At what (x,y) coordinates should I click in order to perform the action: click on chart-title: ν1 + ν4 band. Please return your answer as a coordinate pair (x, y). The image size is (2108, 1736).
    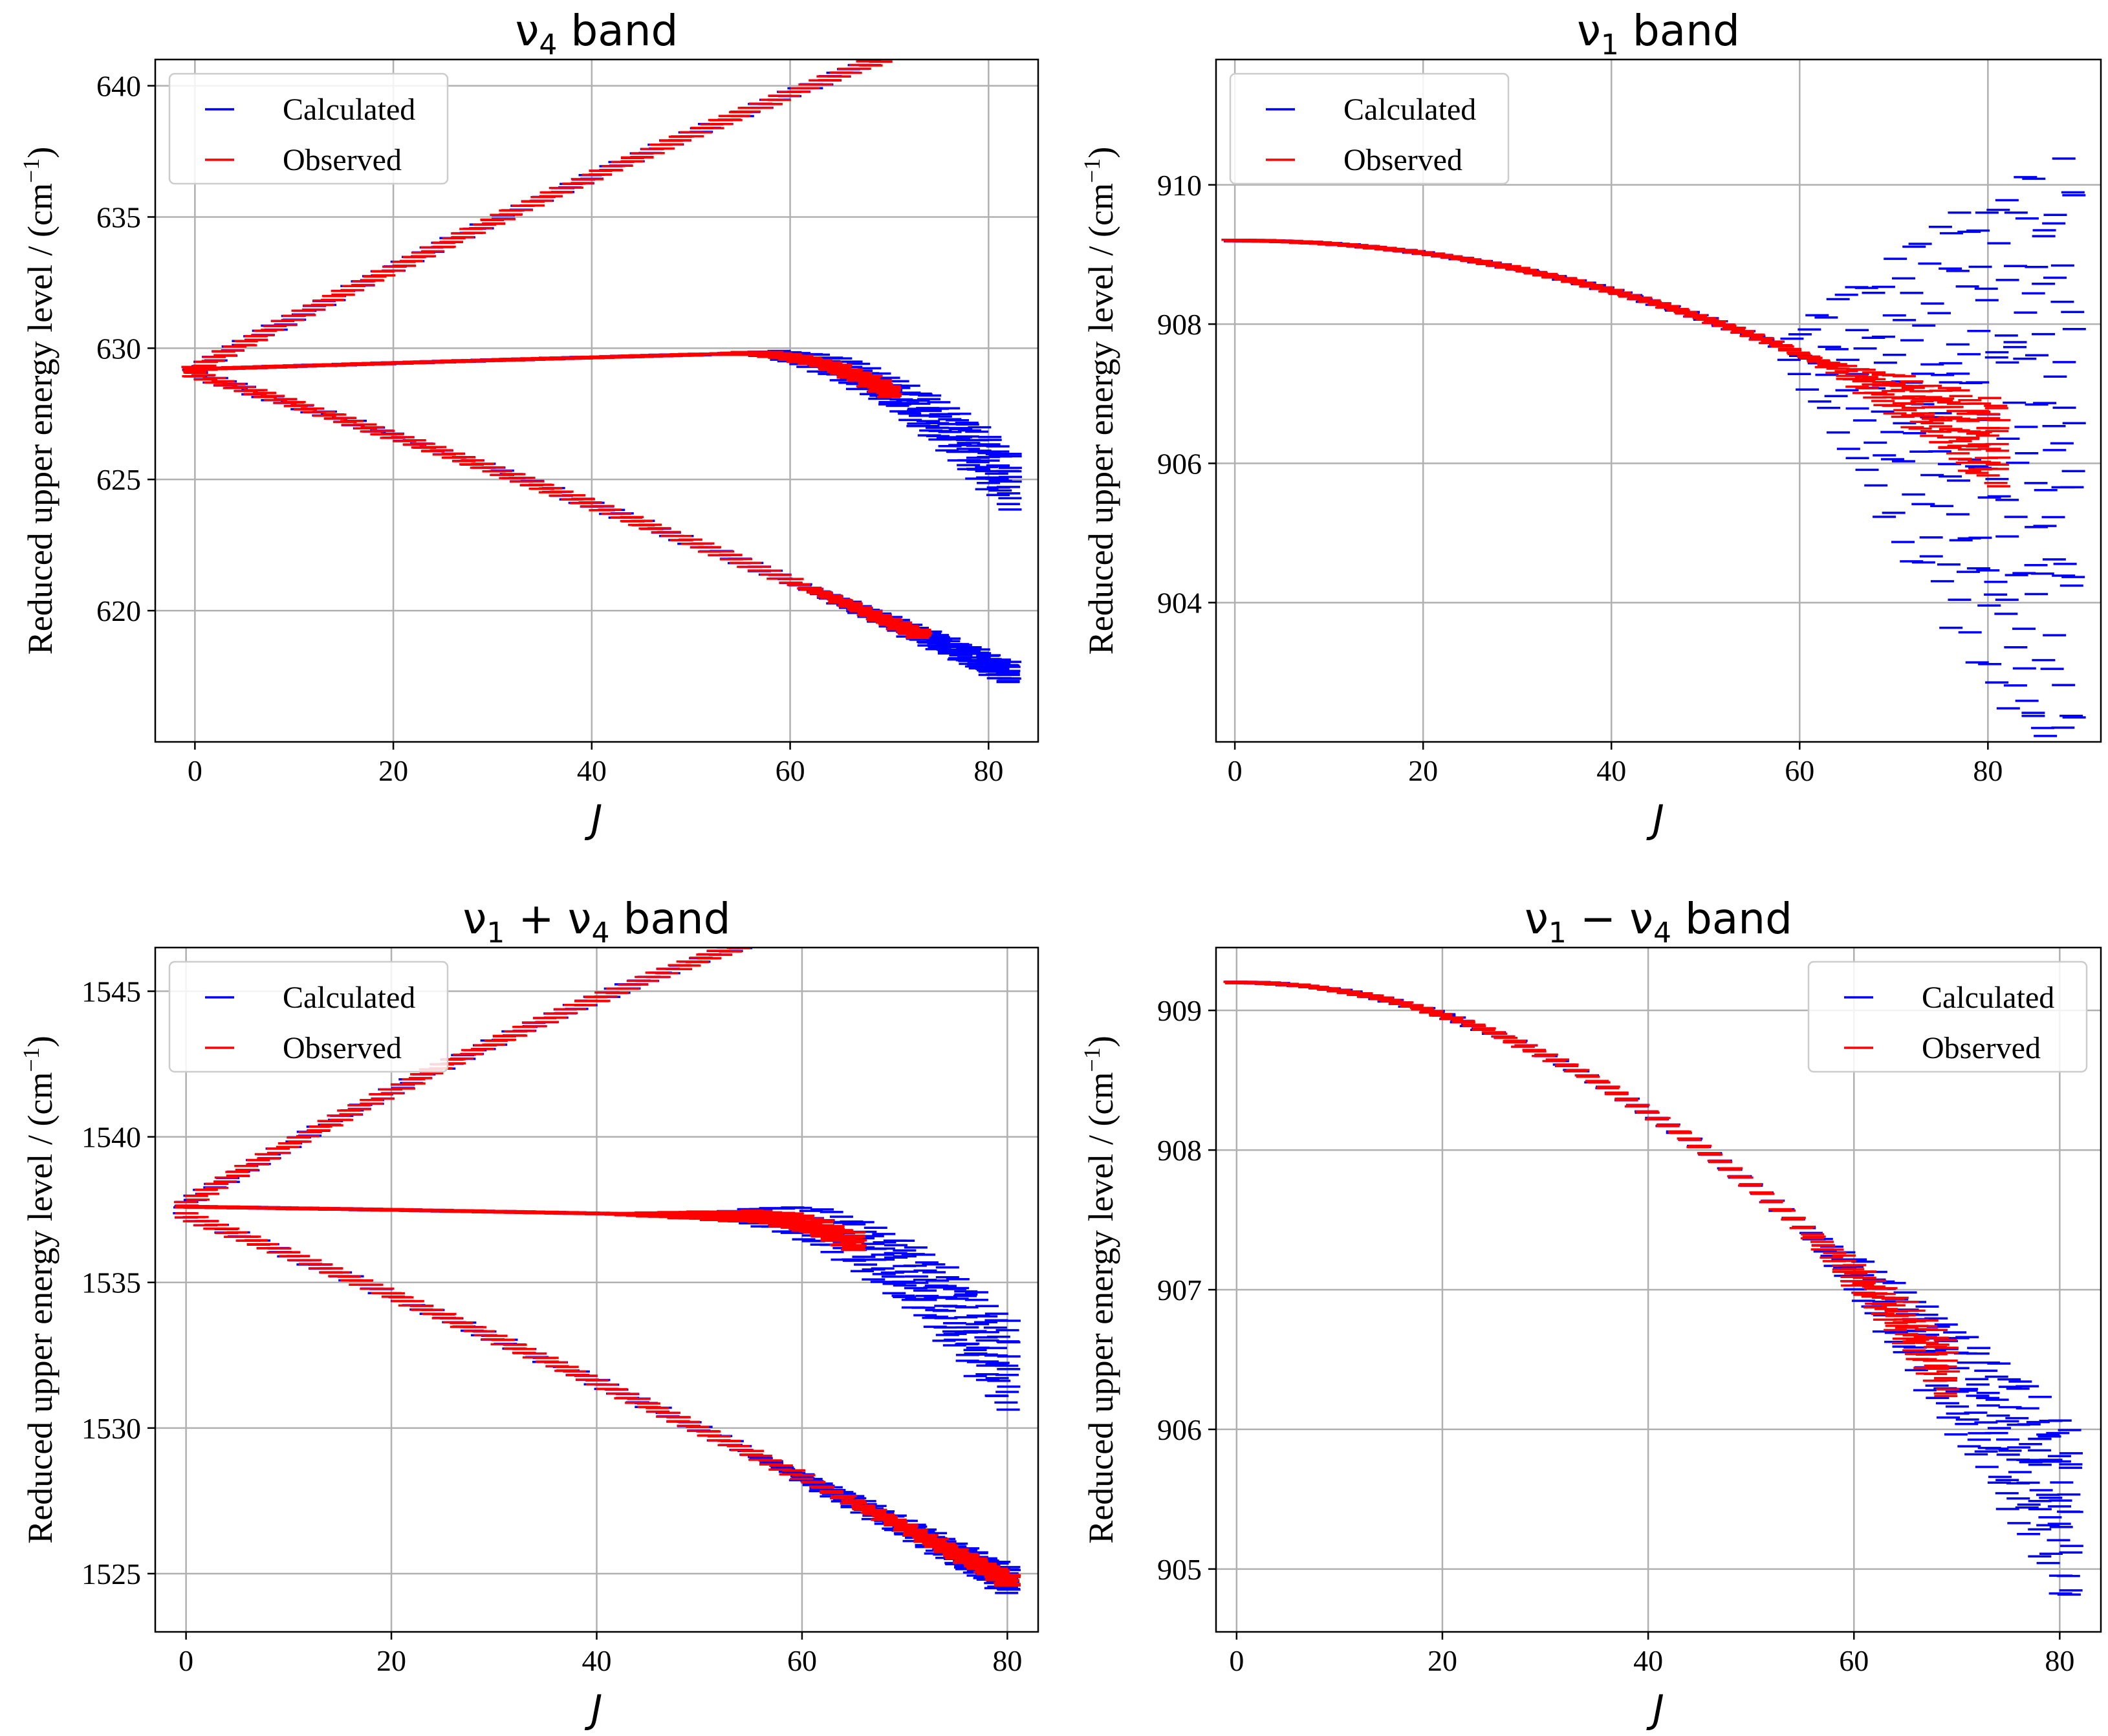
    Looking at the image, I should click on (596, 922).